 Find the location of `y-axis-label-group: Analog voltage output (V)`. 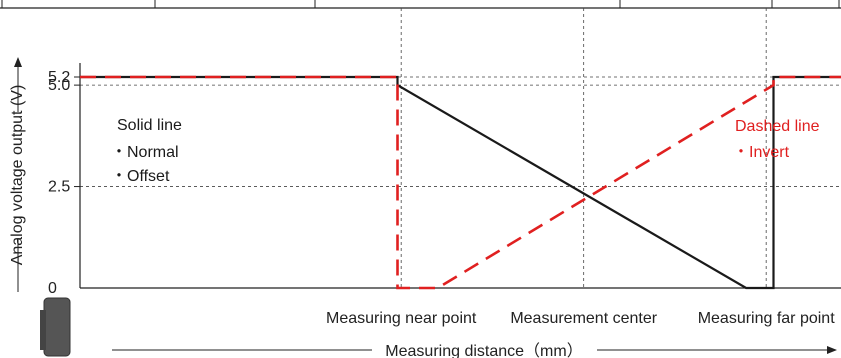

y-axis-label-group: Analog voltage output (V) is located at coordinates (17, 174).